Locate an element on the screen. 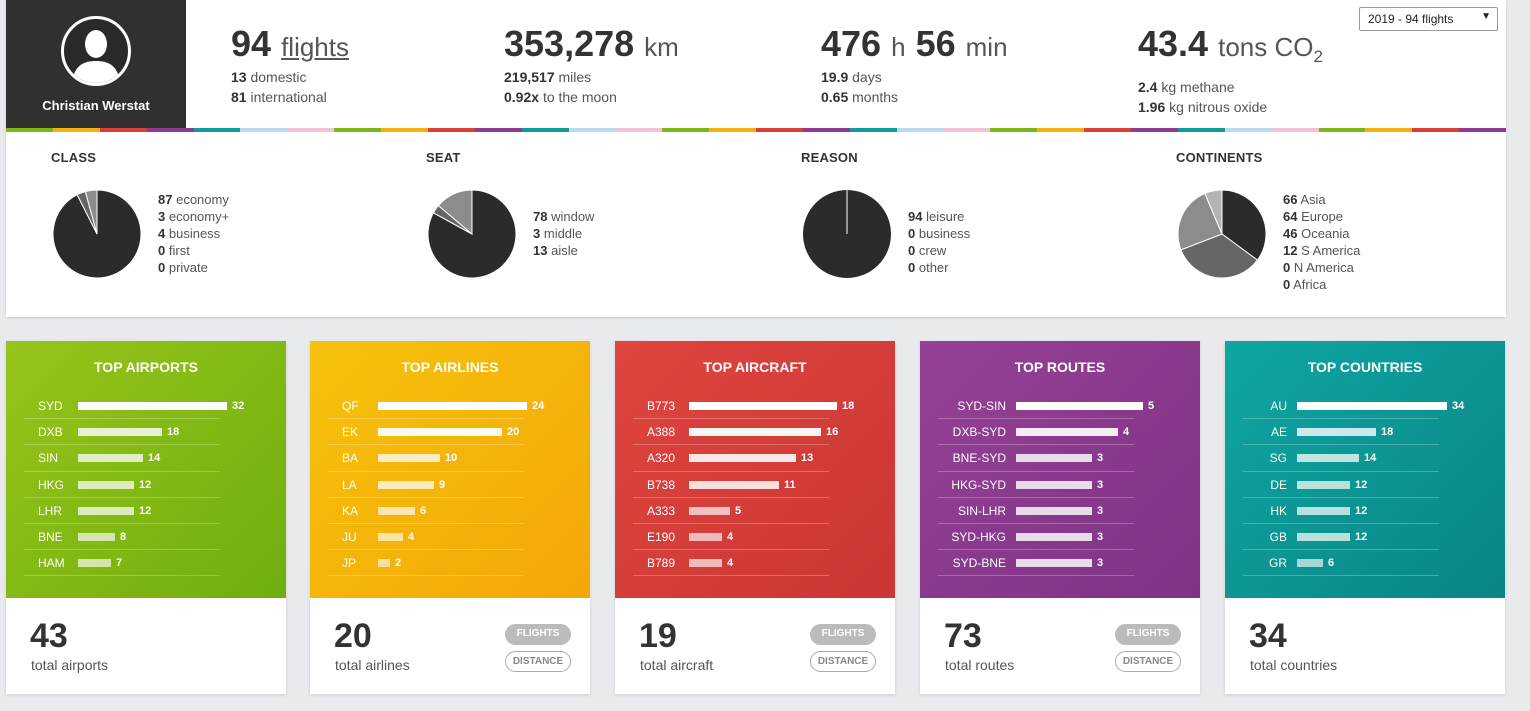 The height and width of the screenshot is (711, 1530). ranking-row: HK 12 is located at coordinates (1341, 511).